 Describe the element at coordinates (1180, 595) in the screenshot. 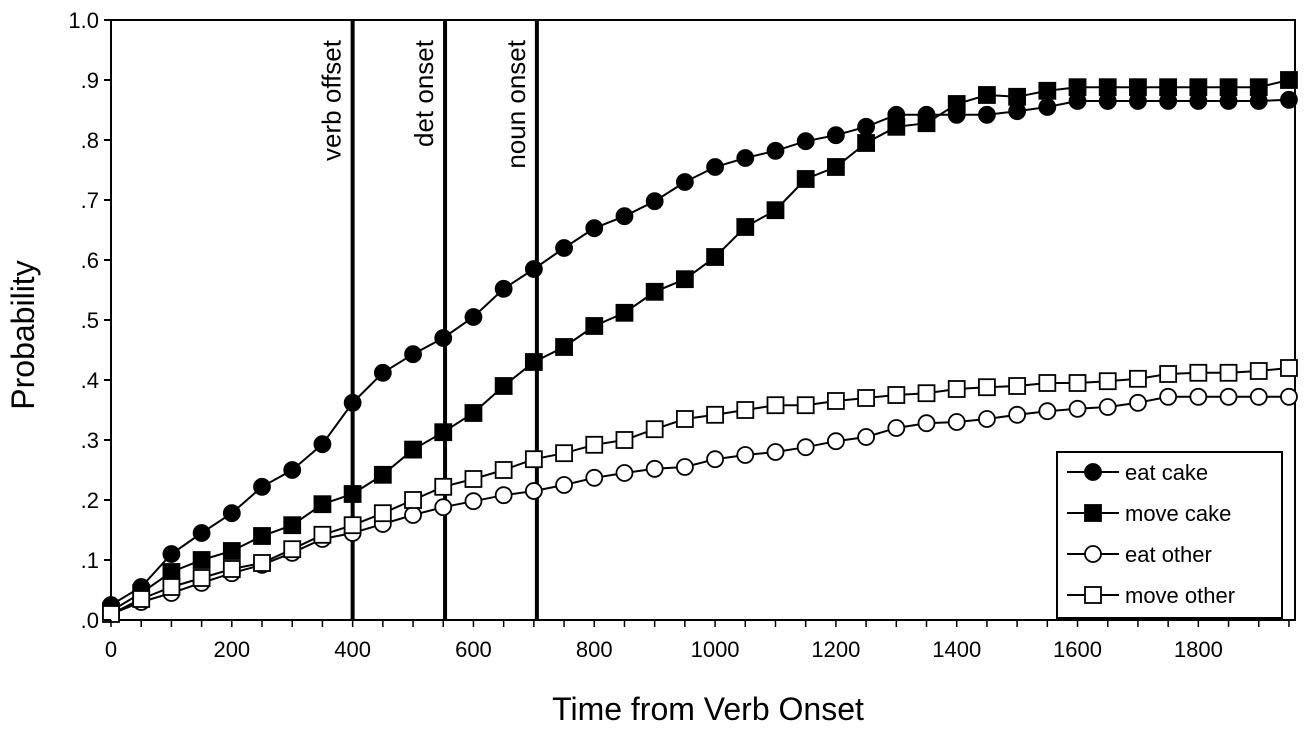

I see `legend-label: move other` at that location.